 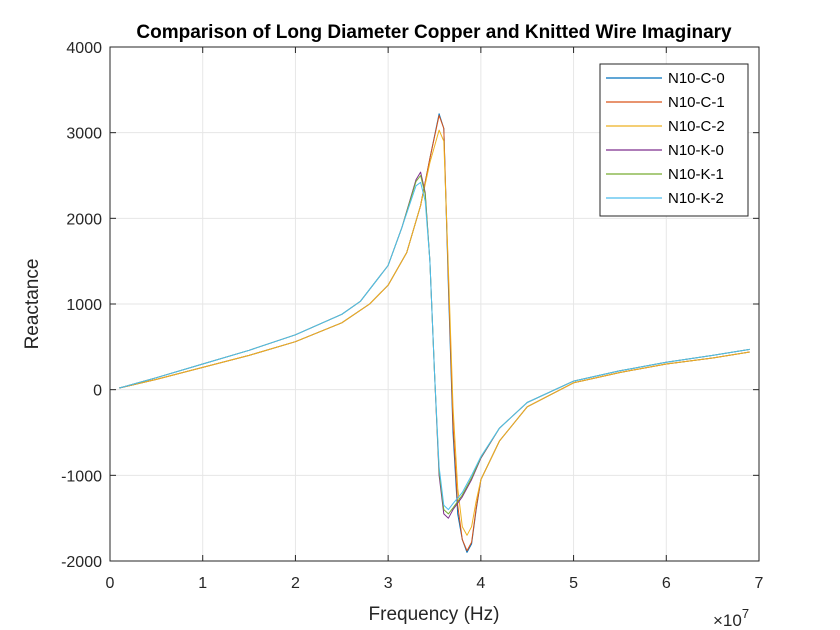 I want to click on legend-box, so click(x=674, y=140).